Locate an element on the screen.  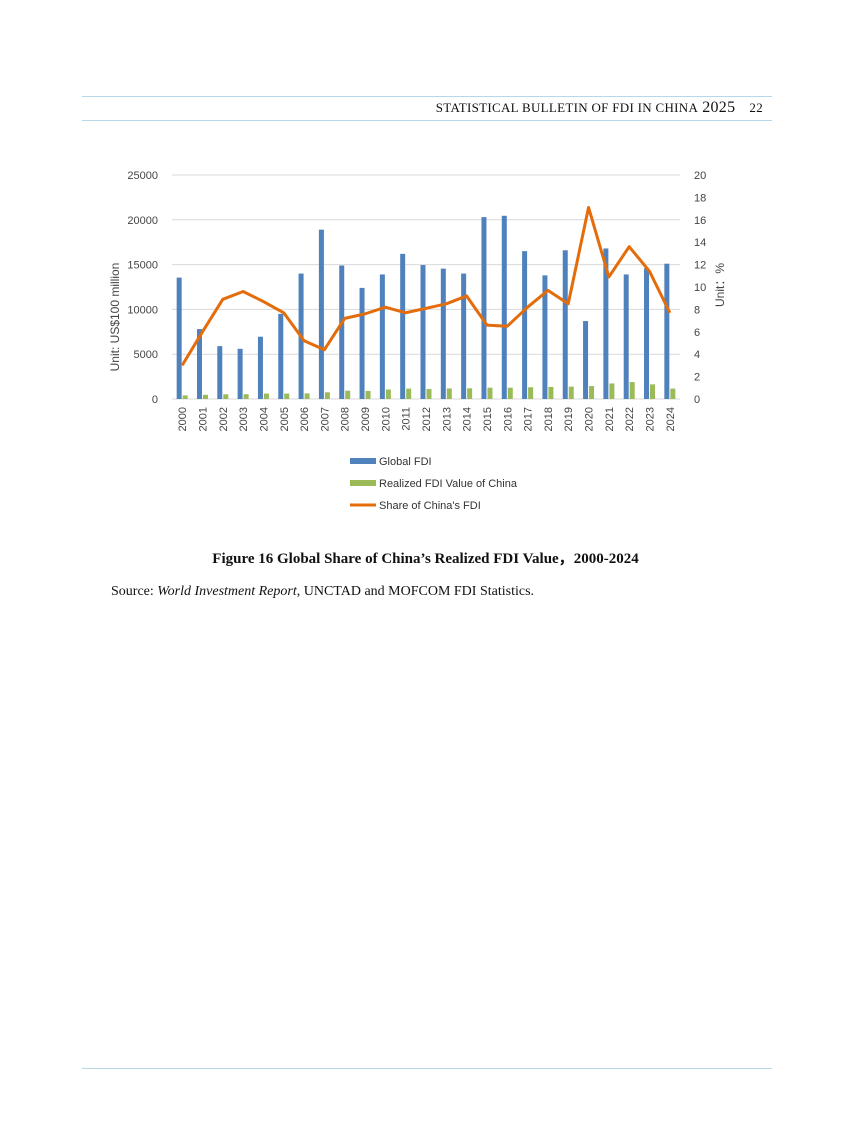
x-tick-label: 2000 is located at coordinates (183, 419).